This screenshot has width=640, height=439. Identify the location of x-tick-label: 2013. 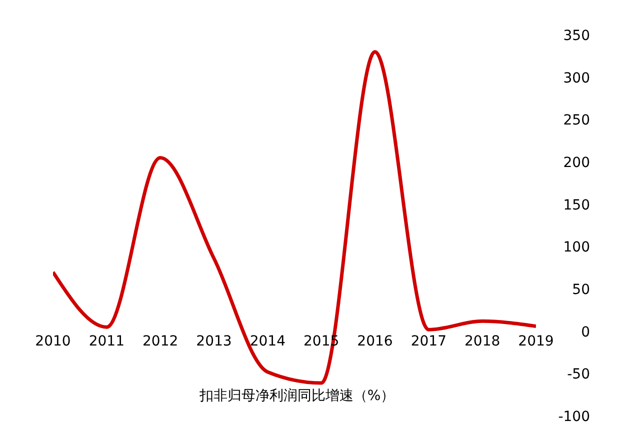
(214, 341).